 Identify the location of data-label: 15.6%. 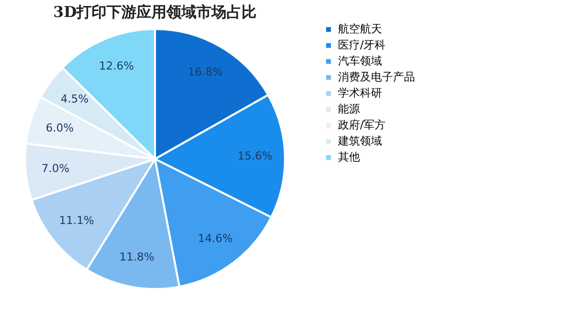
(254, 155).